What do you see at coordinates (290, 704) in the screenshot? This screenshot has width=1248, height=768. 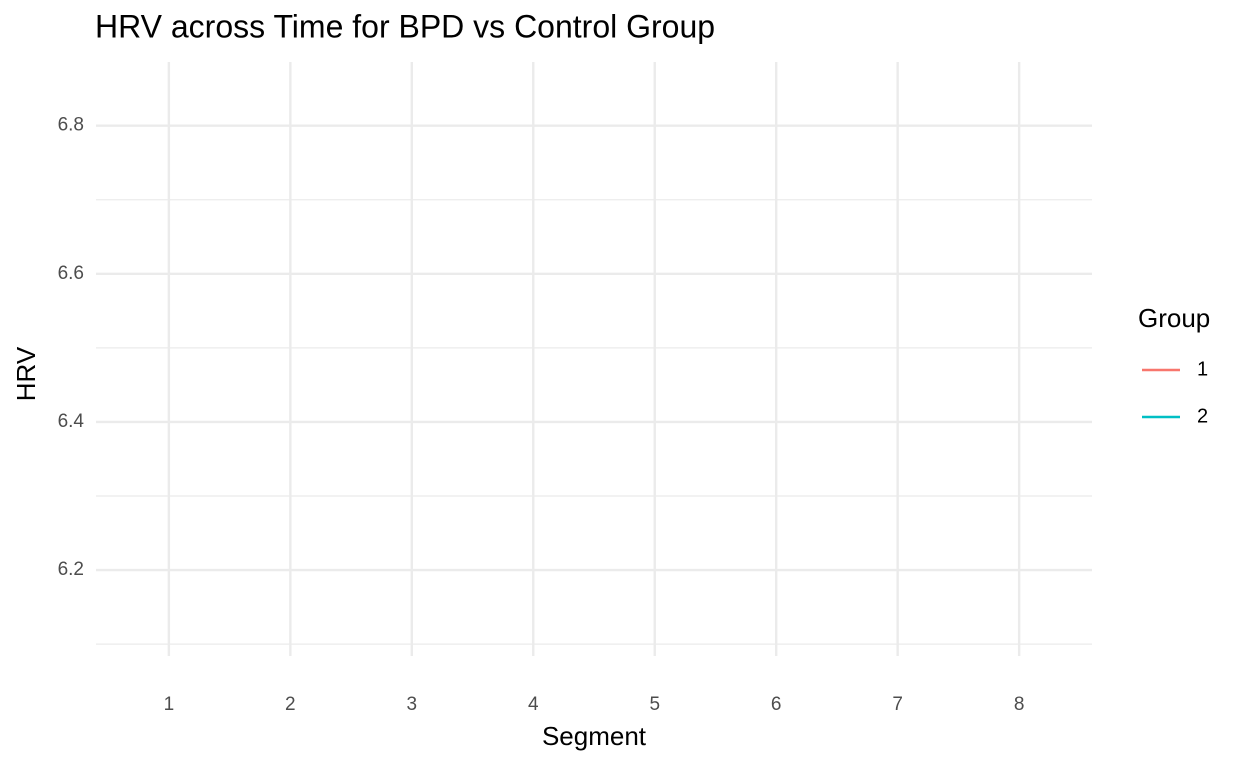 I see `x-tick-label: 2` at bounding box center [290, 704].